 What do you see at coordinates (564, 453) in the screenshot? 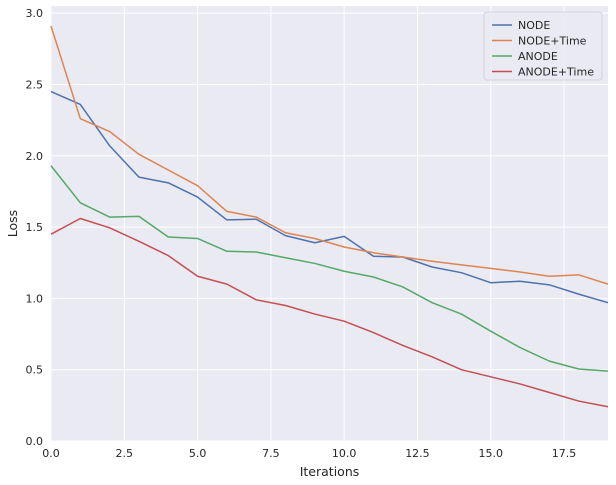
I see `x-tick-label: 17.5` at bounding box center [564, 453].